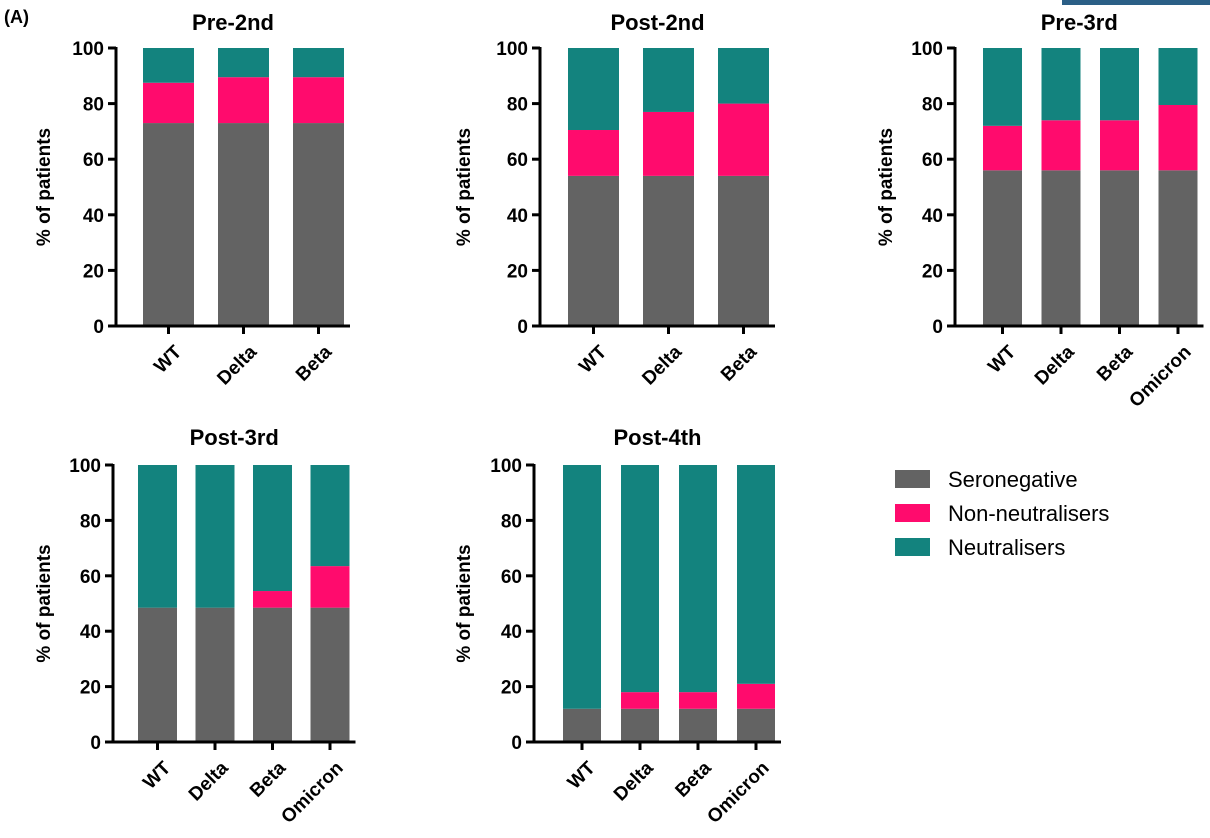  What do you see at coordinates (1136, 2) in the screenshot?
I see `corner-accent-bar` at bounding box center [1136, 2].